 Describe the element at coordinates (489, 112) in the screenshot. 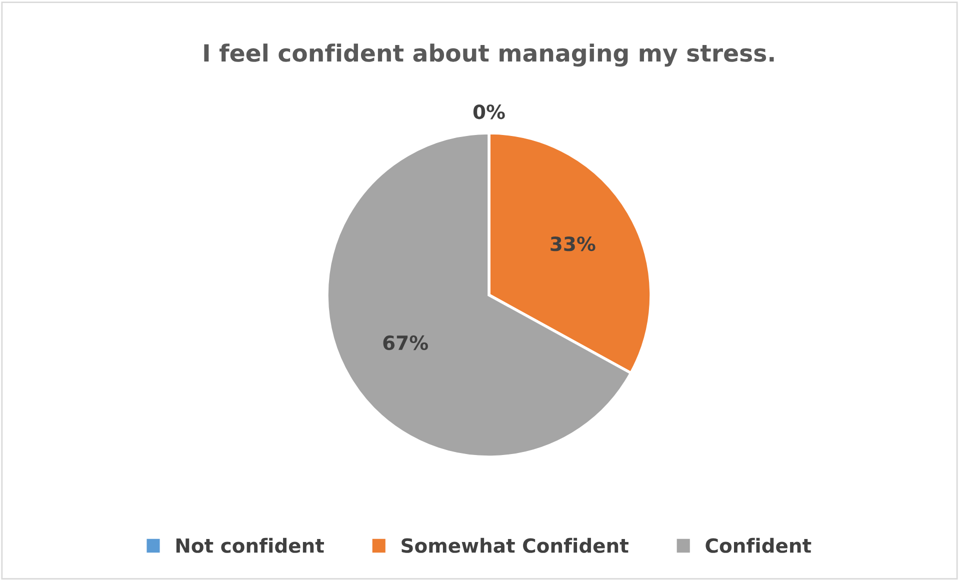

I see `text: 0%` at that location.